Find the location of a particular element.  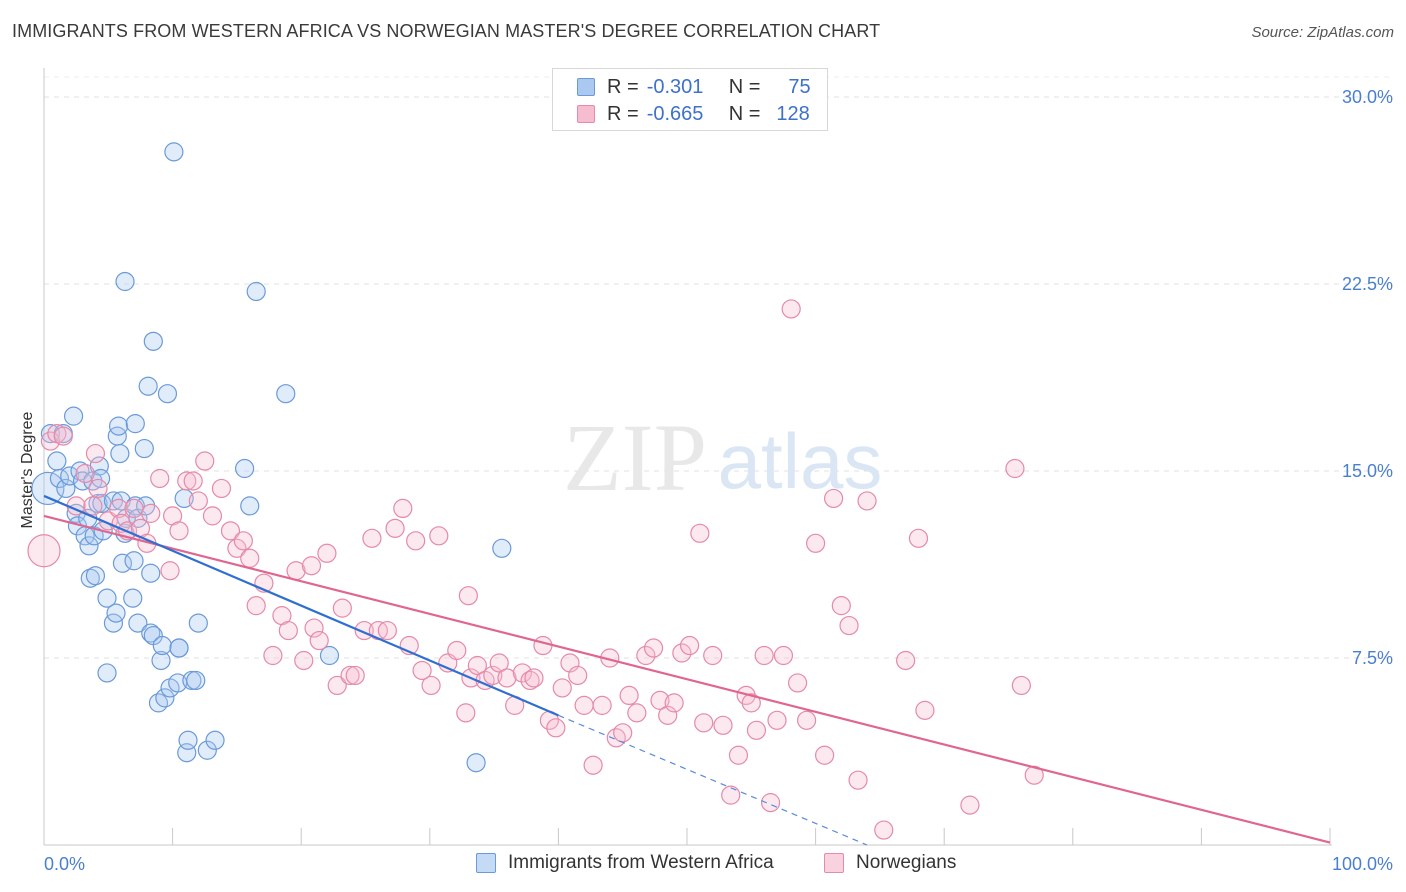

legend-item-immigrants: Immigrants from Western Africa is located at coordinates (625, 863).